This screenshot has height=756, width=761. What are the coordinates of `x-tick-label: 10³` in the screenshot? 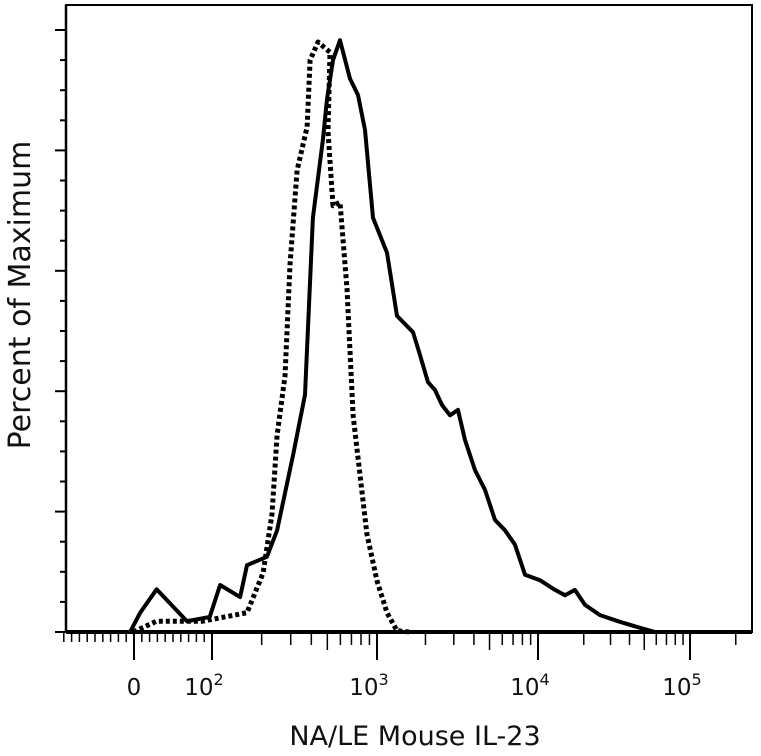 It's located at (368, 685).